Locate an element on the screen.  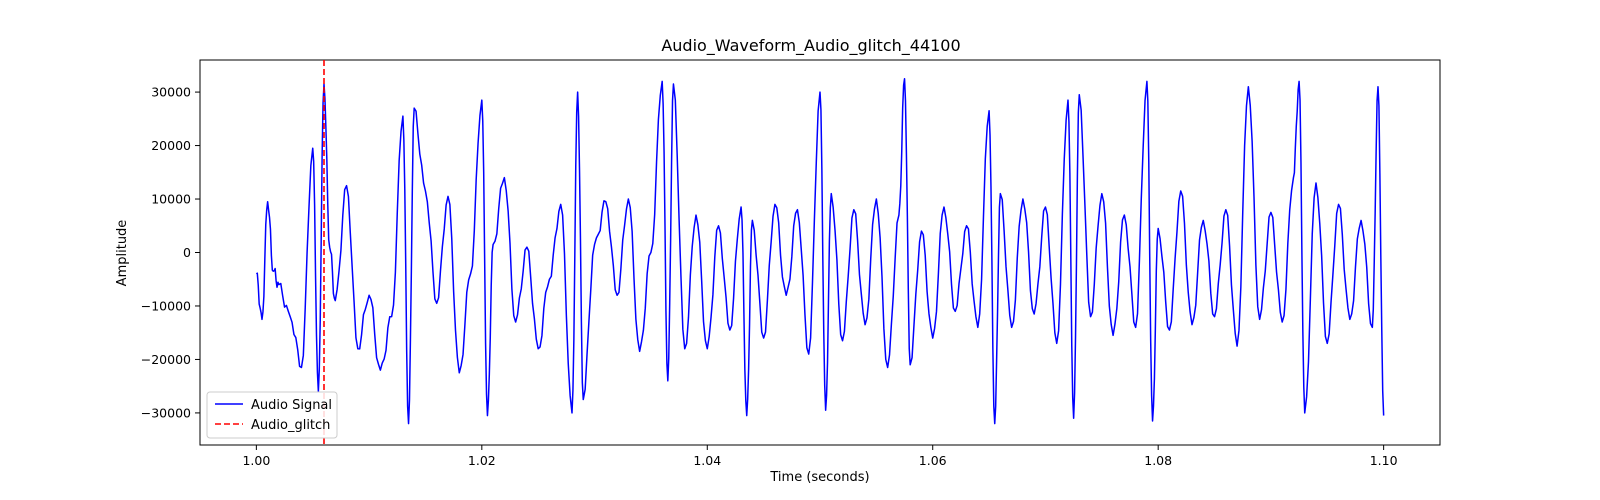
legend-label-audio-glitch: Audio_glitch is located at coordinates (290, 425).